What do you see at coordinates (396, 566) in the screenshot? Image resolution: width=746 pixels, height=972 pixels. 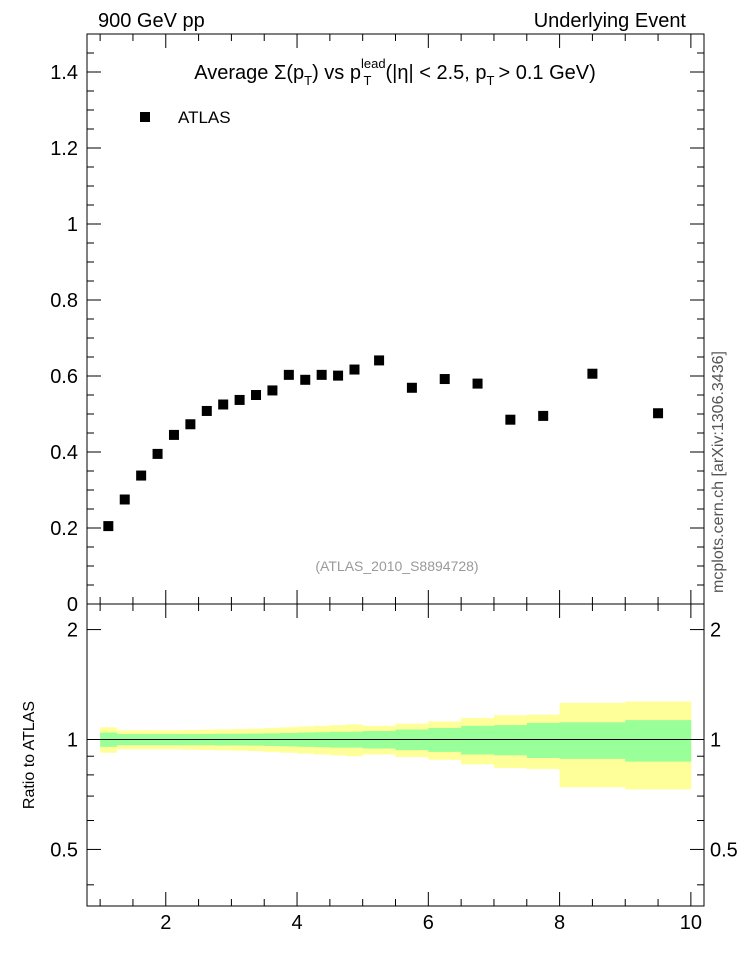 I see `reference-label: (ATLAS_2010_S8894728)` at bounding box center [396, 566].